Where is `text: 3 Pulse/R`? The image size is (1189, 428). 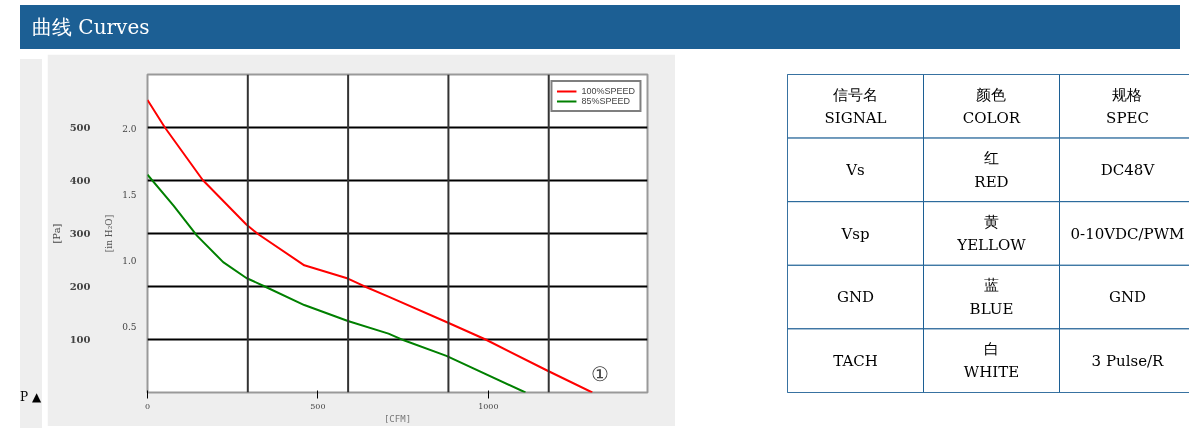
text: 3 Pulse/R is located at coordinates (1128, 360).